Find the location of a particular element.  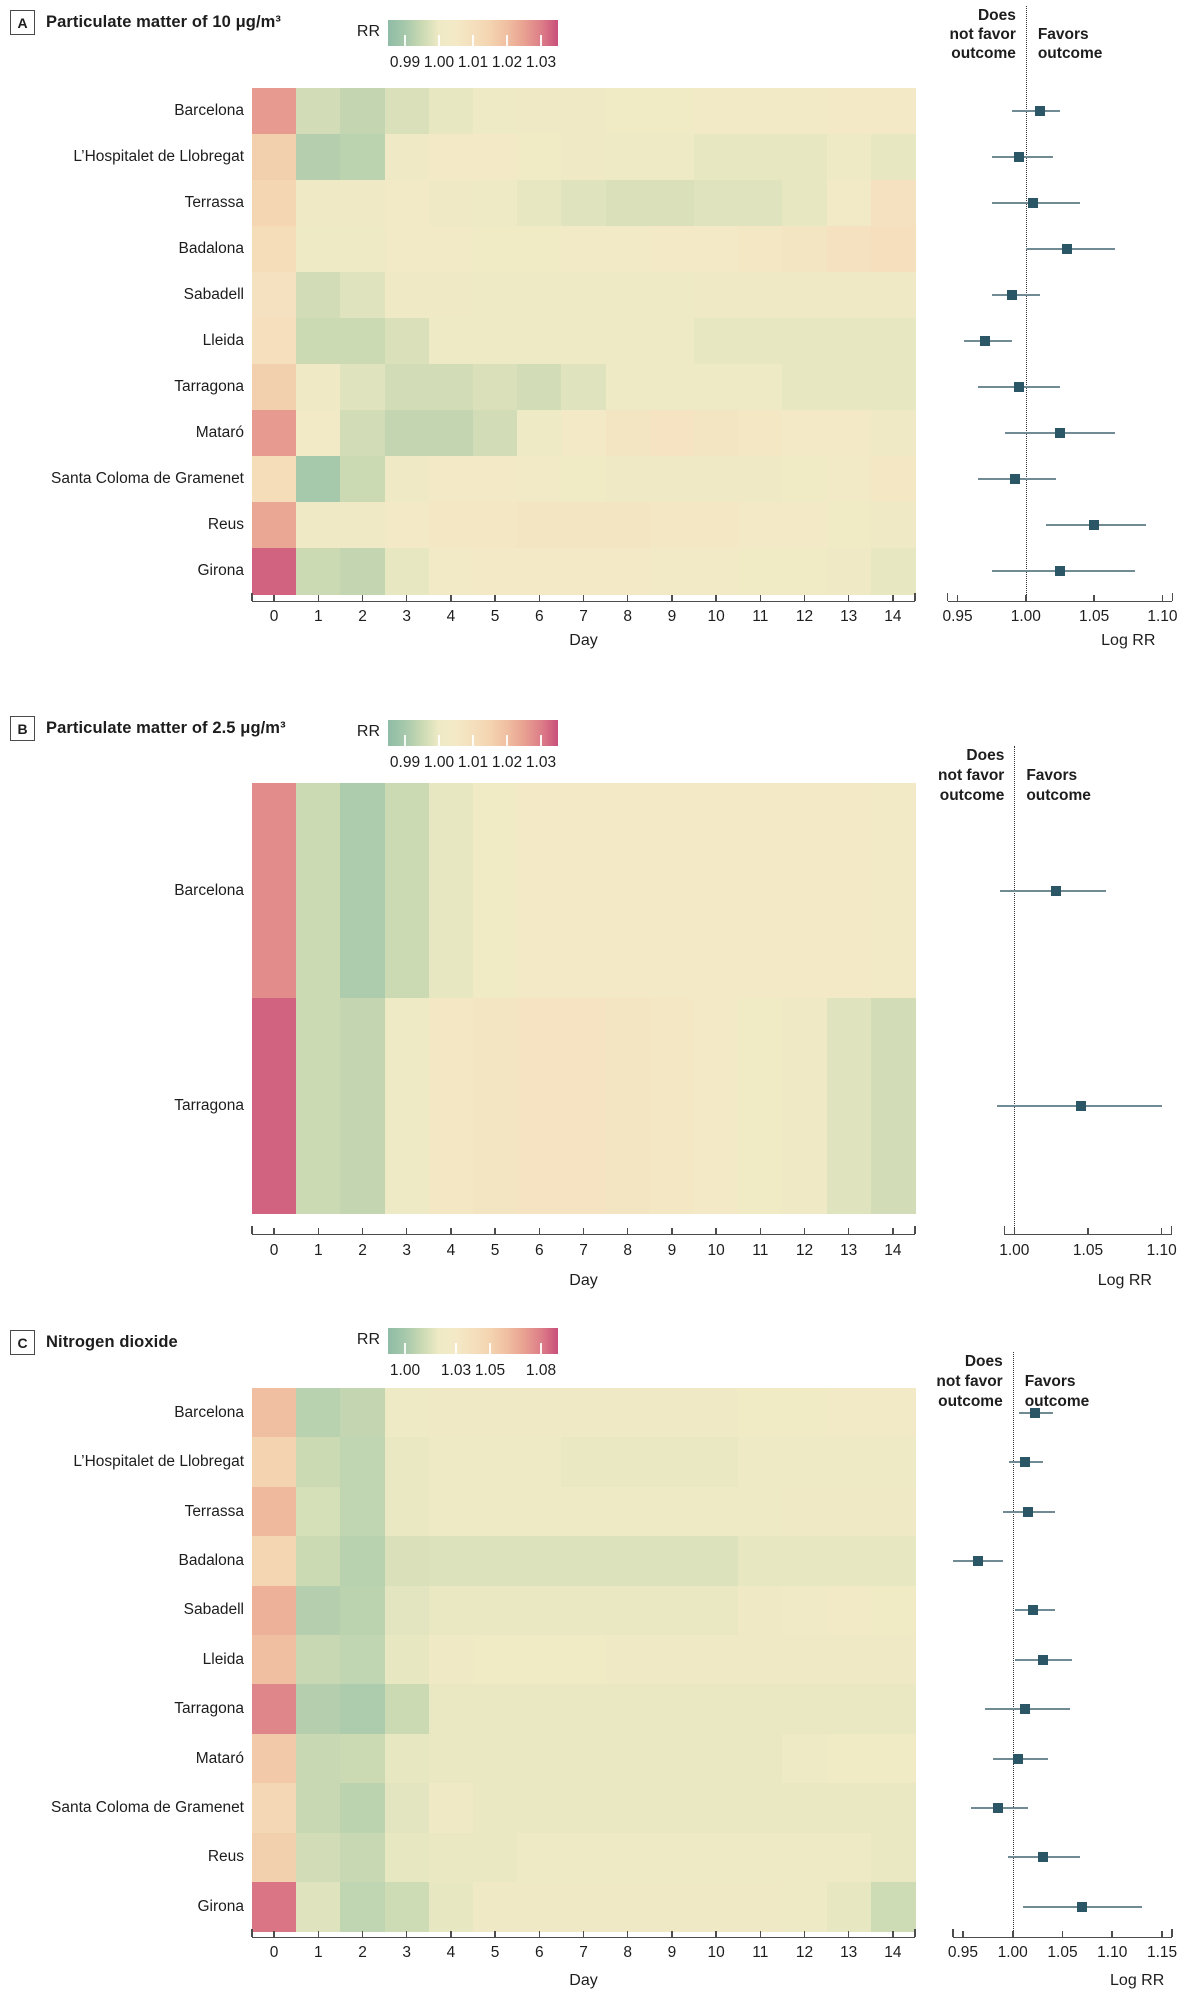

legend-tick-label: 1.03 is located at coordinates (541, 762).